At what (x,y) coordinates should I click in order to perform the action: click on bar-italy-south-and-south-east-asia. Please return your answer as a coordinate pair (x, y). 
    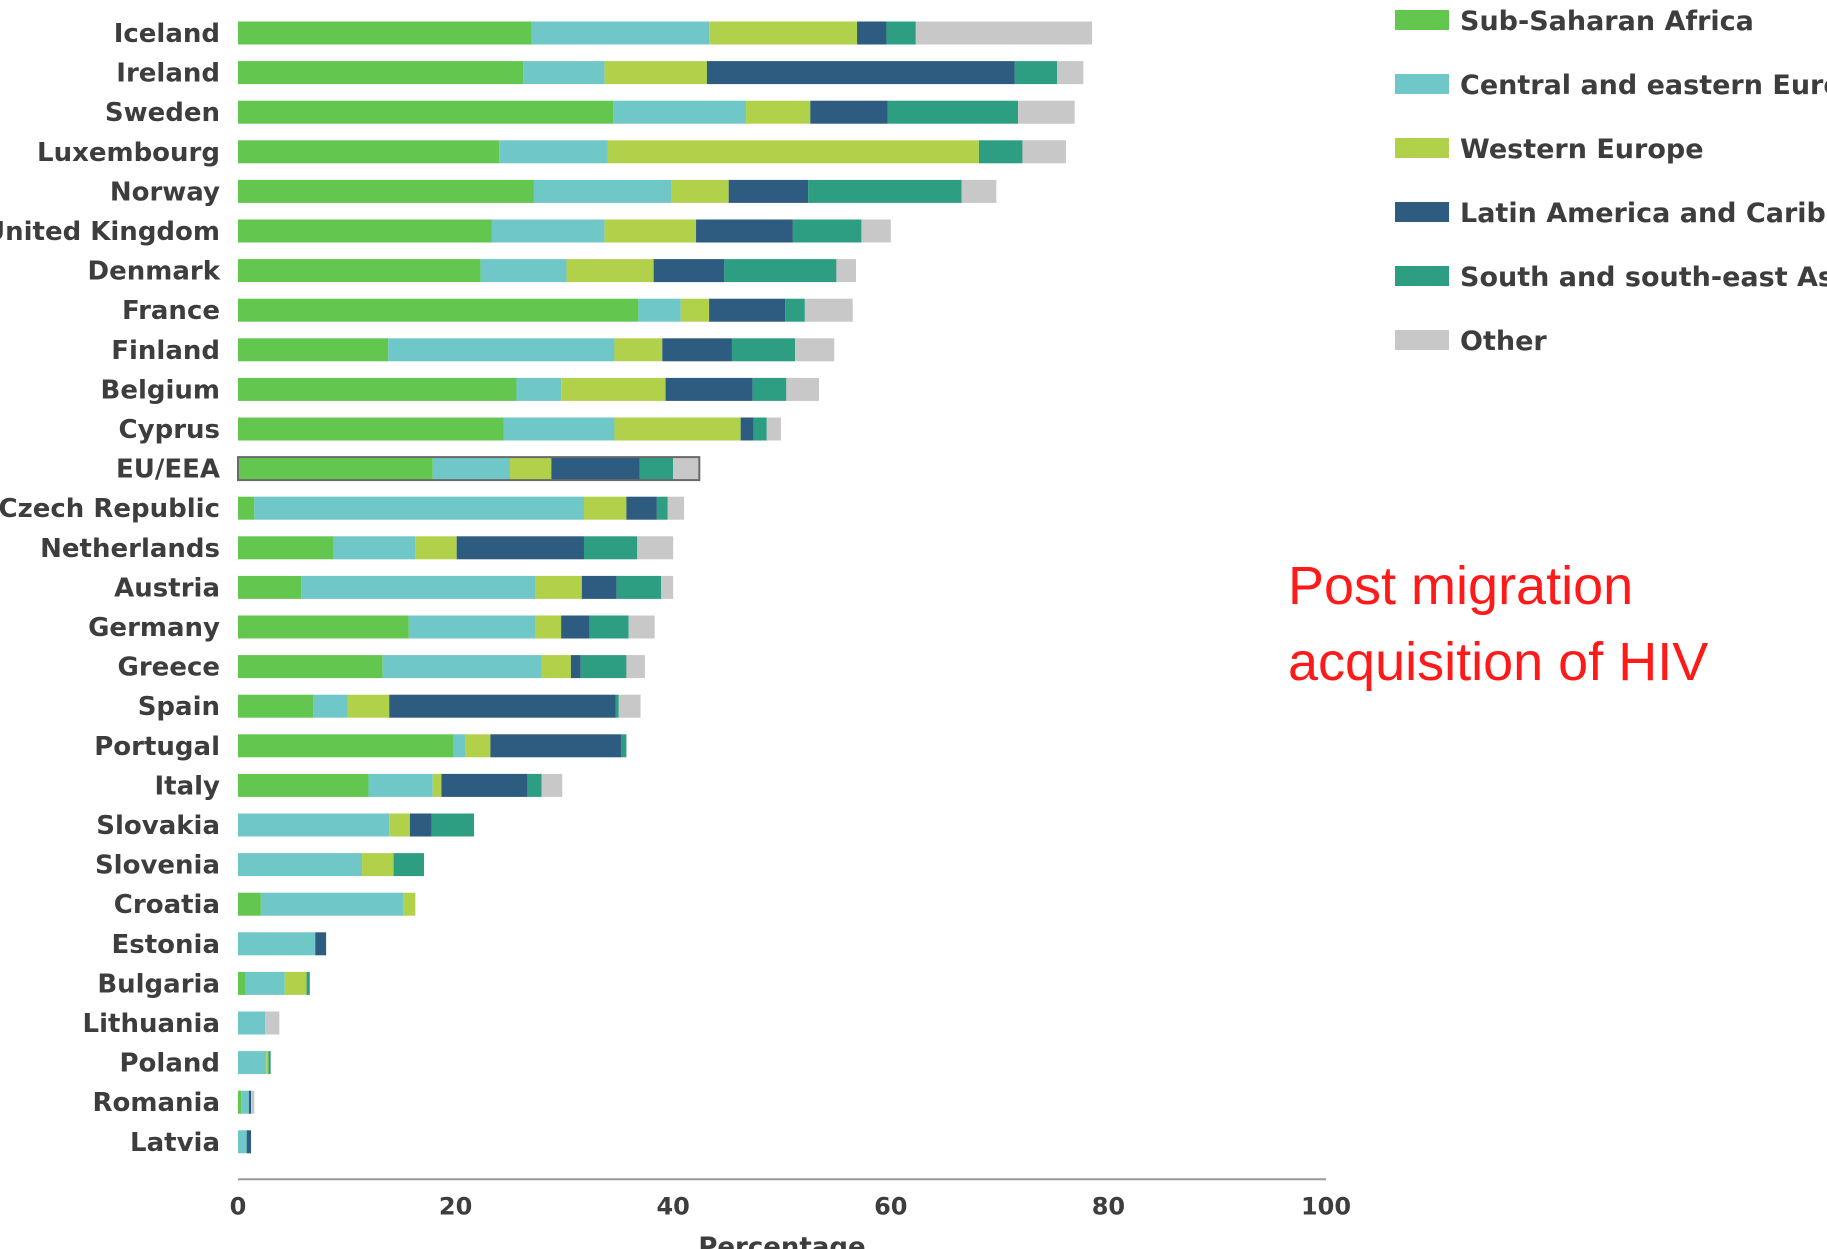
    Looking at the image, I should click on (534, 785).